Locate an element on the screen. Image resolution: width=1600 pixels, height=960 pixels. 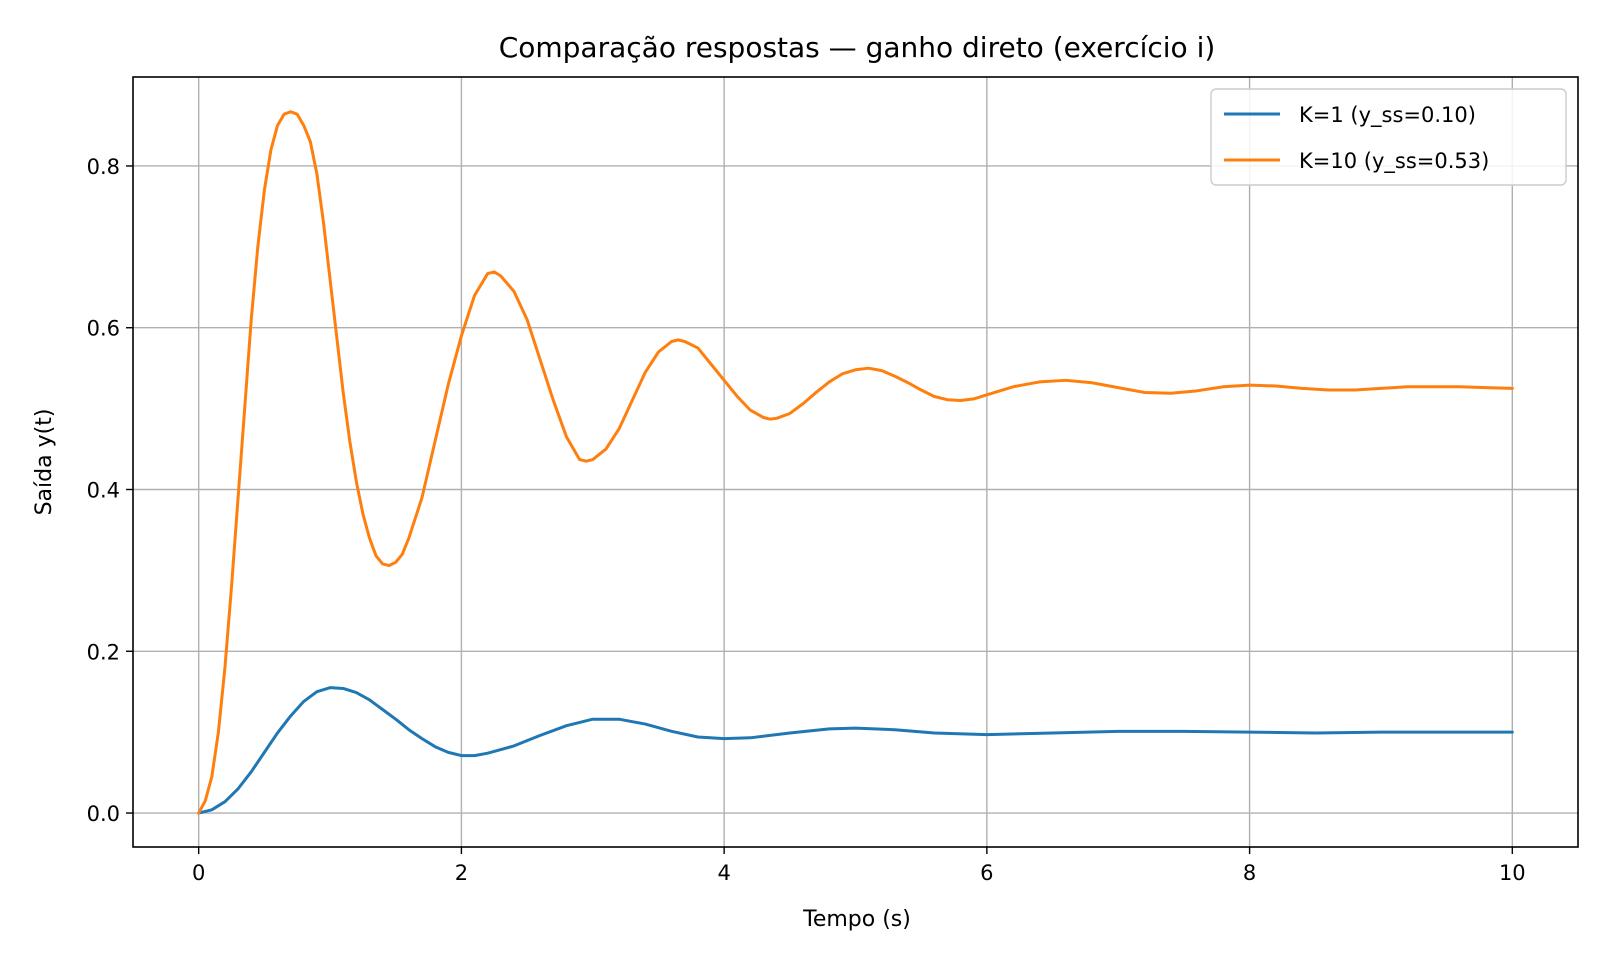
x-tick-label: 0 is located at coordinates (198, 873).